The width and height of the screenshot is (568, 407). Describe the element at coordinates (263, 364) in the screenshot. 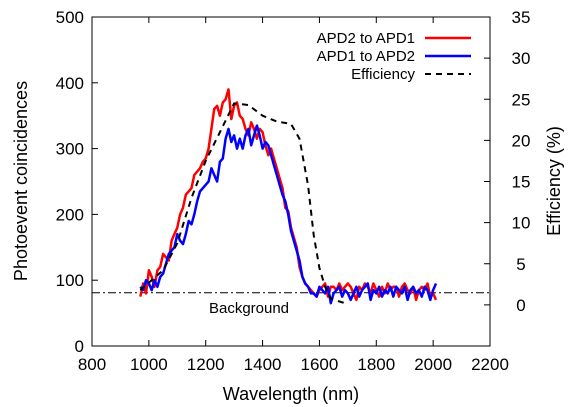

I see `x-tick-label: 1400` at that location.